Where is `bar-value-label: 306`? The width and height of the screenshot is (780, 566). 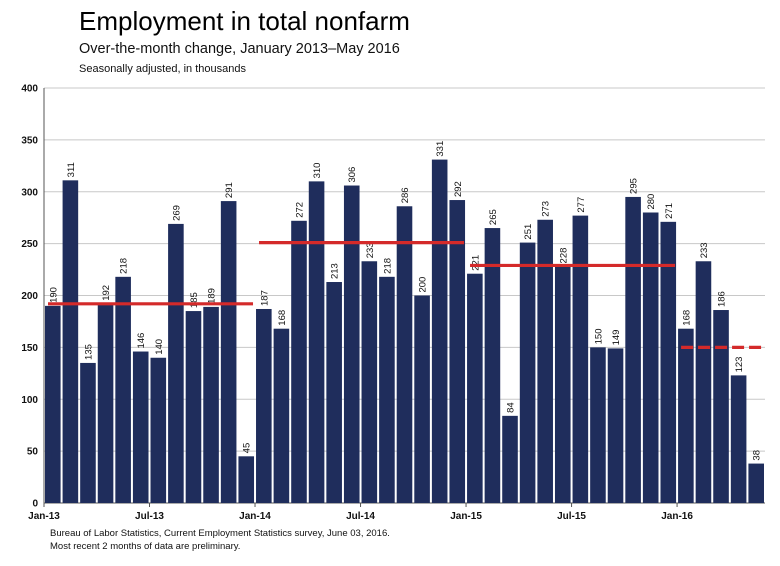
bar-value-label: 306 is located at coordinates (352, 175).